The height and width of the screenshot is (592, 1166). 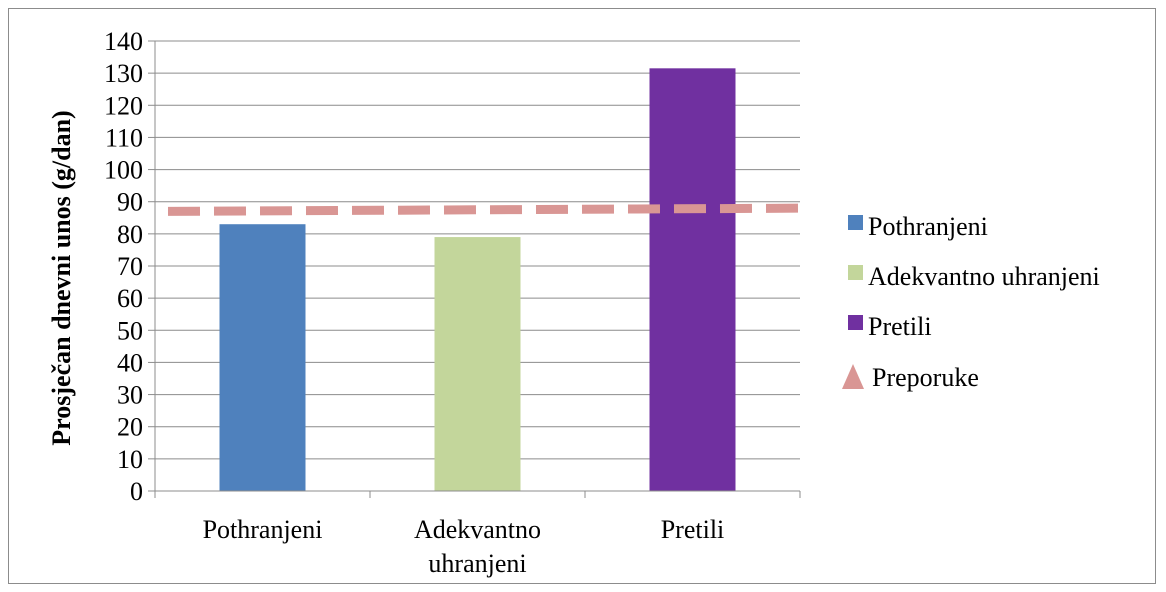 I want to click on y-axis-ticks: 0 10 20 30 40 50 60 70 80 90 100 110 120 130 140, so click(x=123, y=266).